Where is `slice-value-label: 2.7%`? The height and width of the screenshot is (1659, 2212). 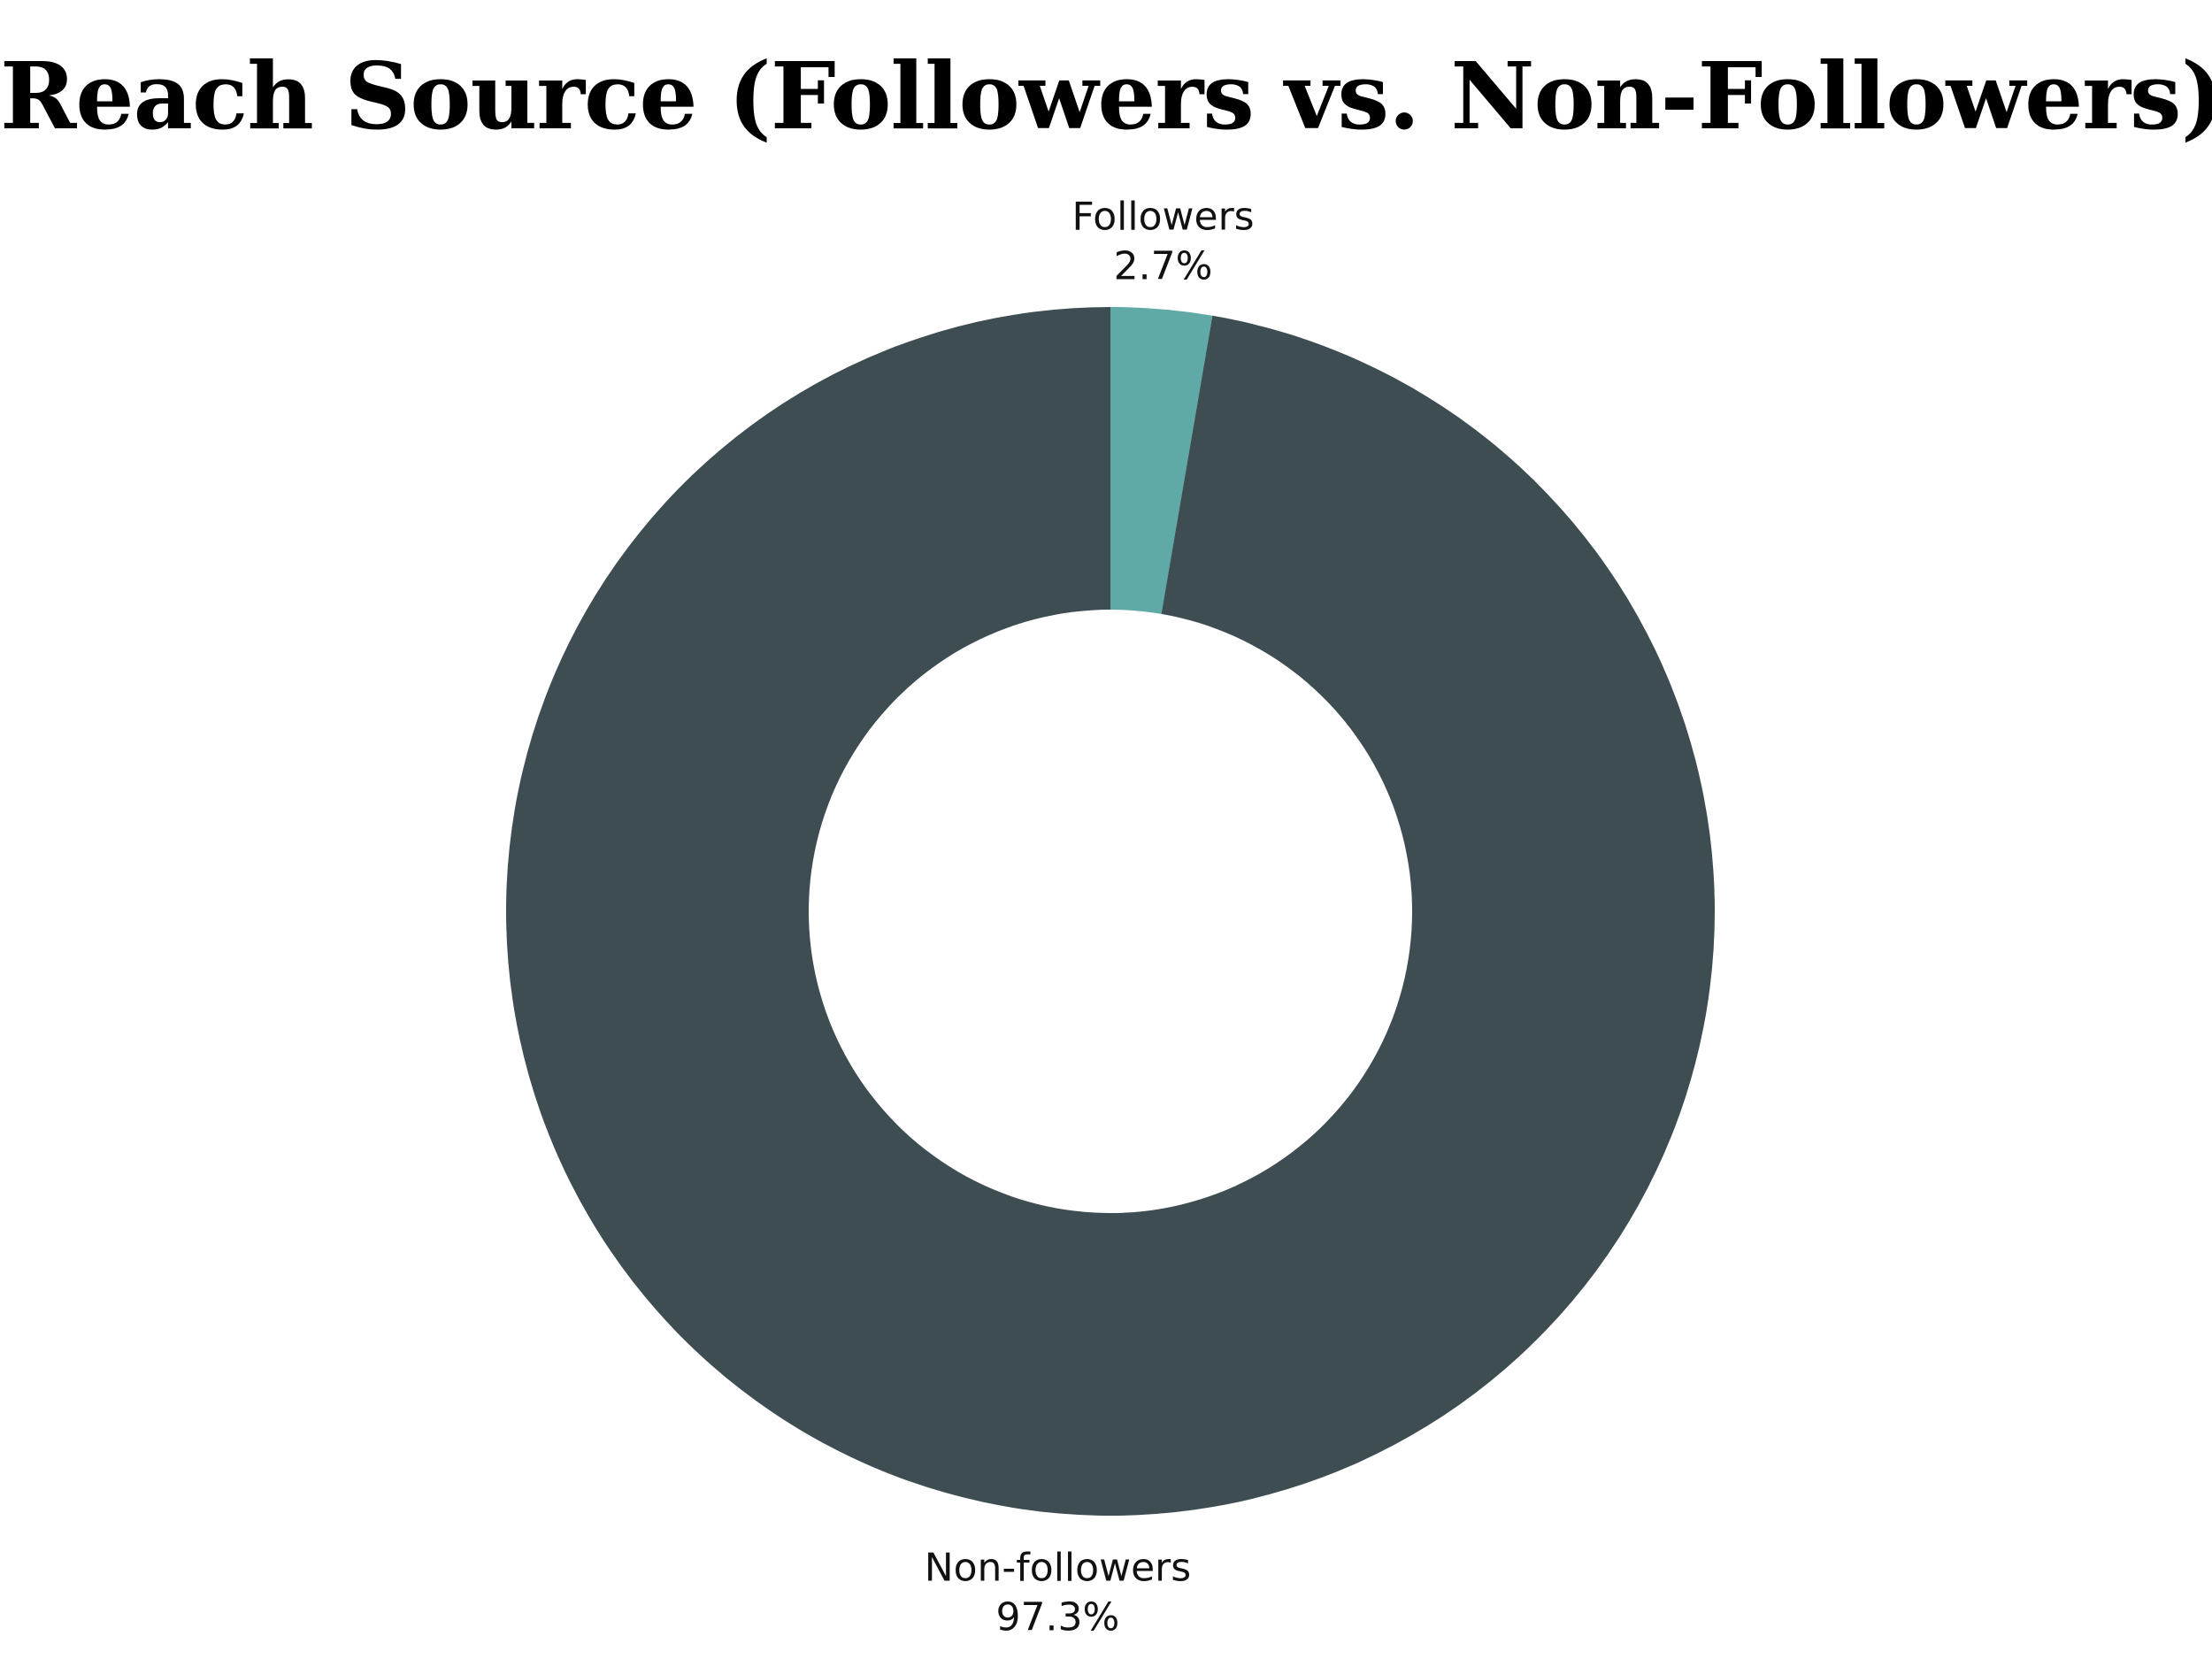
slice-value-label: 2.7% is located at coordinates (1163, 267).